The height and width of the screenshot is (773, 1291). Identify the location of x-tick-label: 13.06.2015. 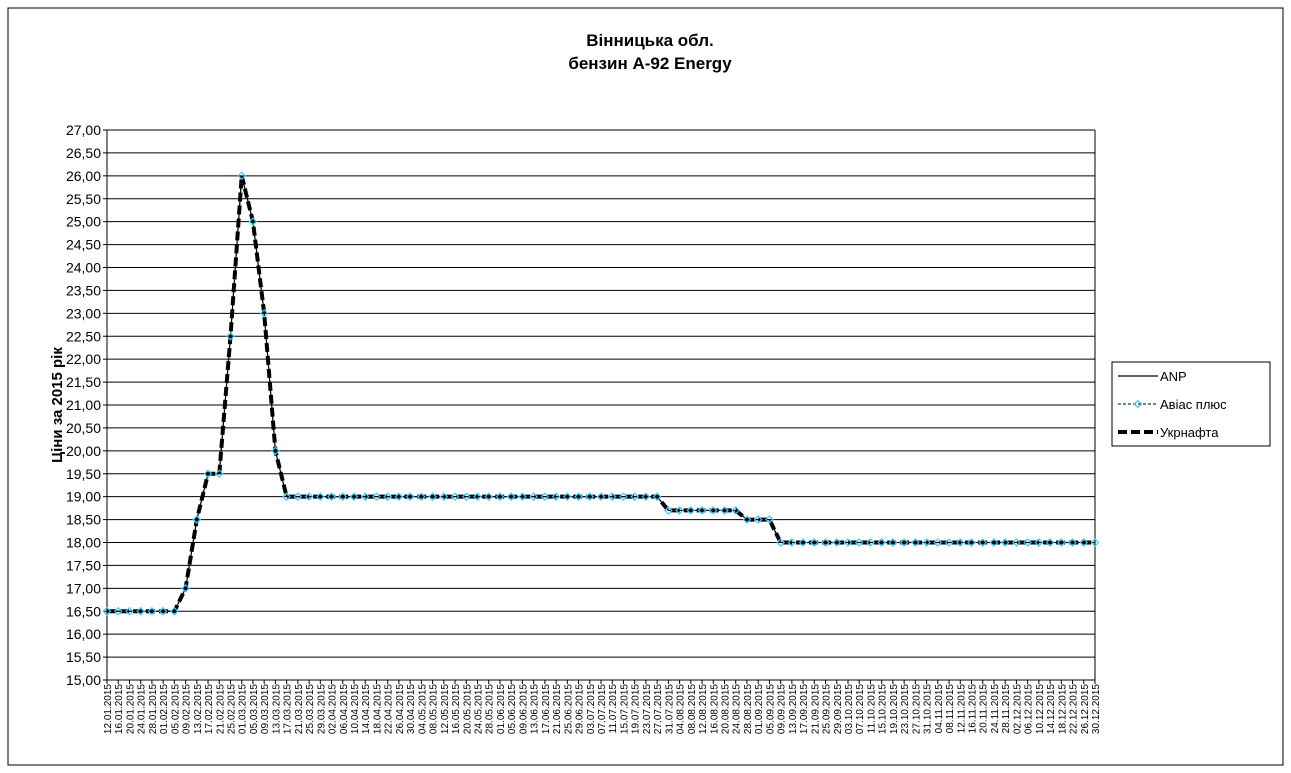
(535, 709).